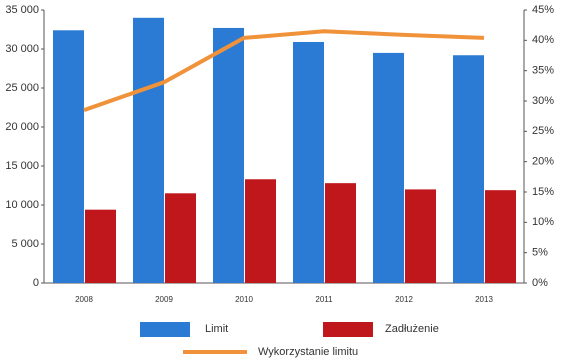  I want to click on x-tick-label: 2008, so click(84, 299).